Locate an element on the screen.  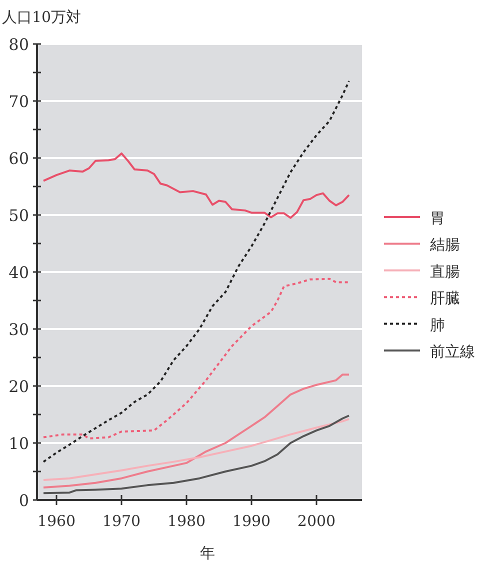
x-tick-label: 1960 is located at coordinates (56, 521).